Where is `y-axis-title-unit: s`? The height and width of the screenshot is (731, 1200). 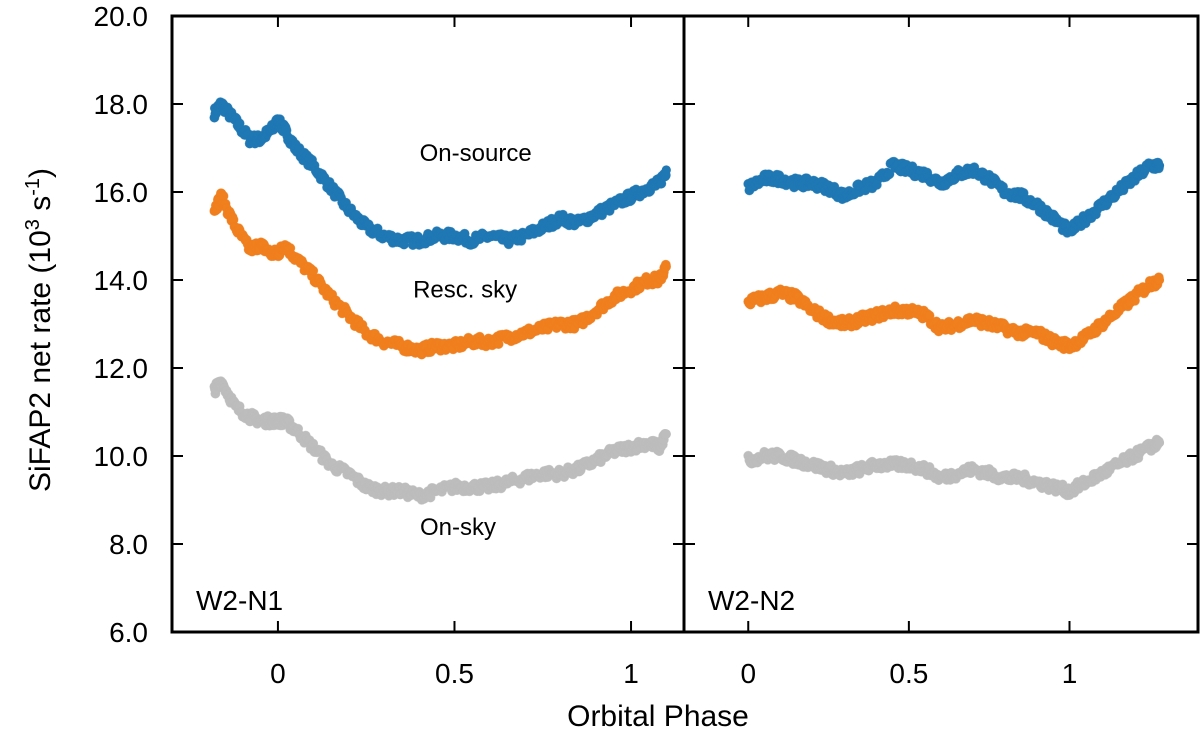
y-axis-title-unit: s is located at coordinates (40, 207).